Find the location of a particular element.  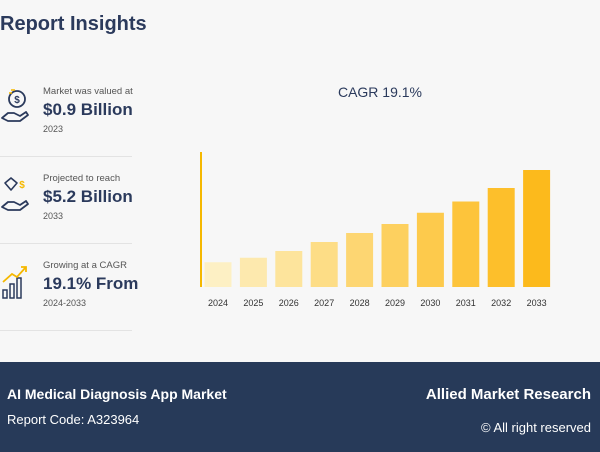

page-title: Report Insights is located at coordinates (73, 24).